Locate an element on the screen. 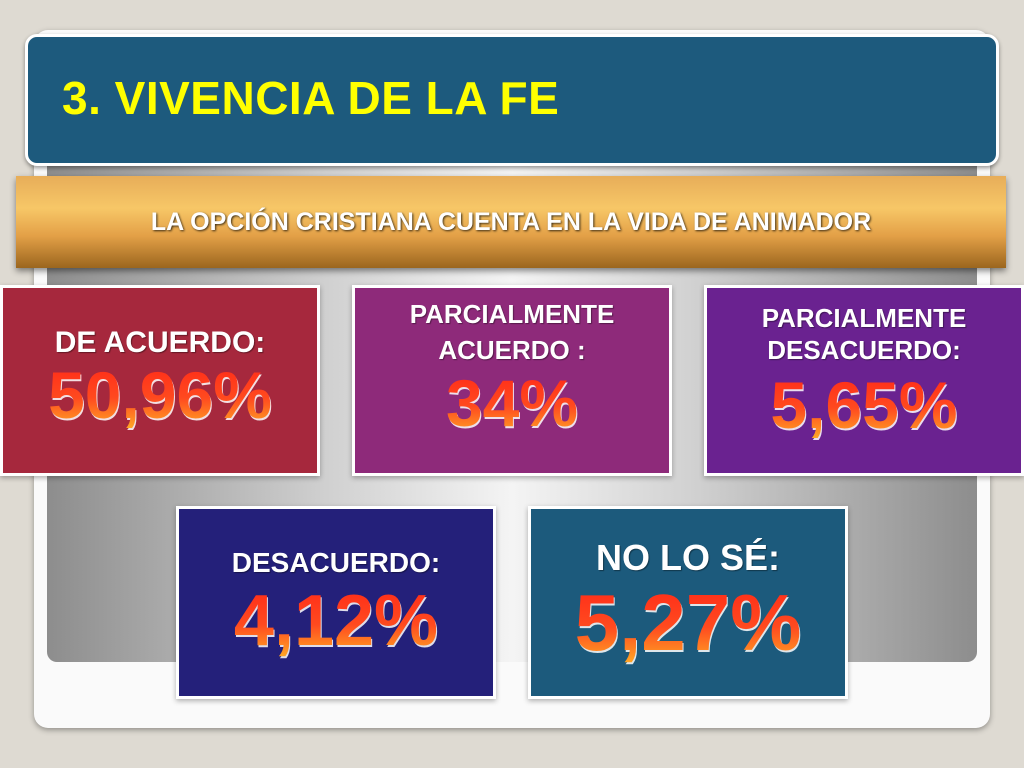 This screenshot has height=768, width=1024. stat-label: PARCIALMENTE ACUERDO : is located at coordinates (512, 332).